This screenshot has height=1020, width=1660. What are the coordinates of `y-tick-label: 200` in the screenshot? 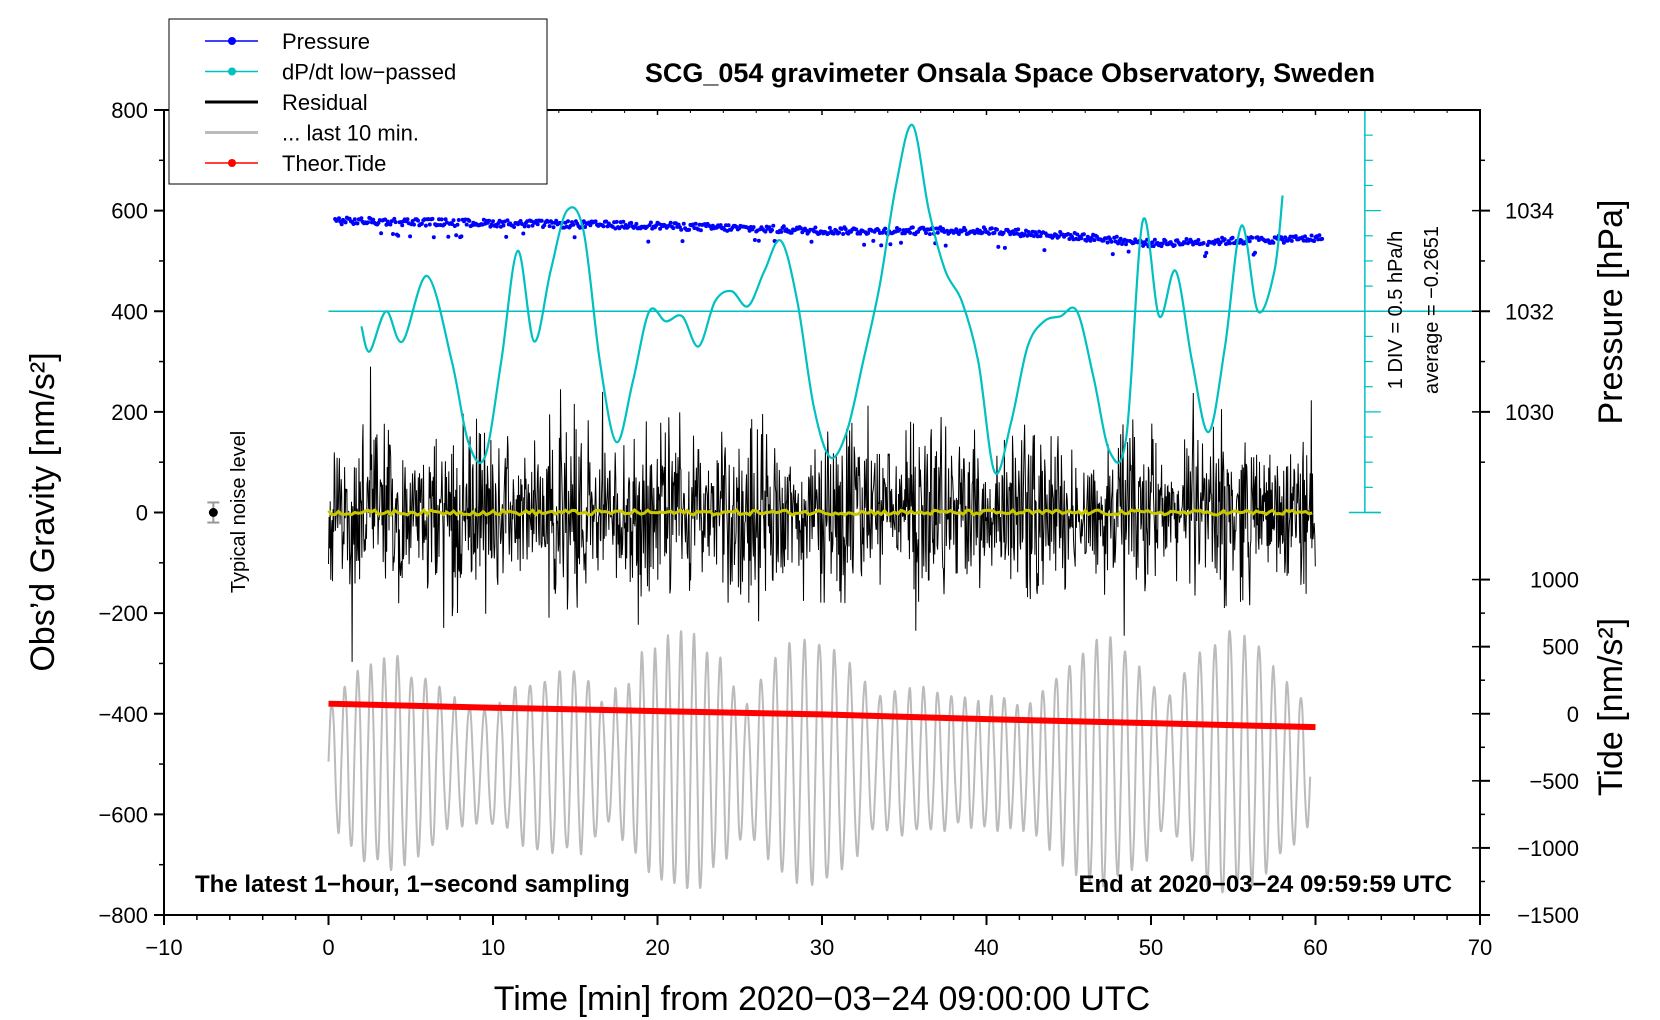 It's located at (129, 412).